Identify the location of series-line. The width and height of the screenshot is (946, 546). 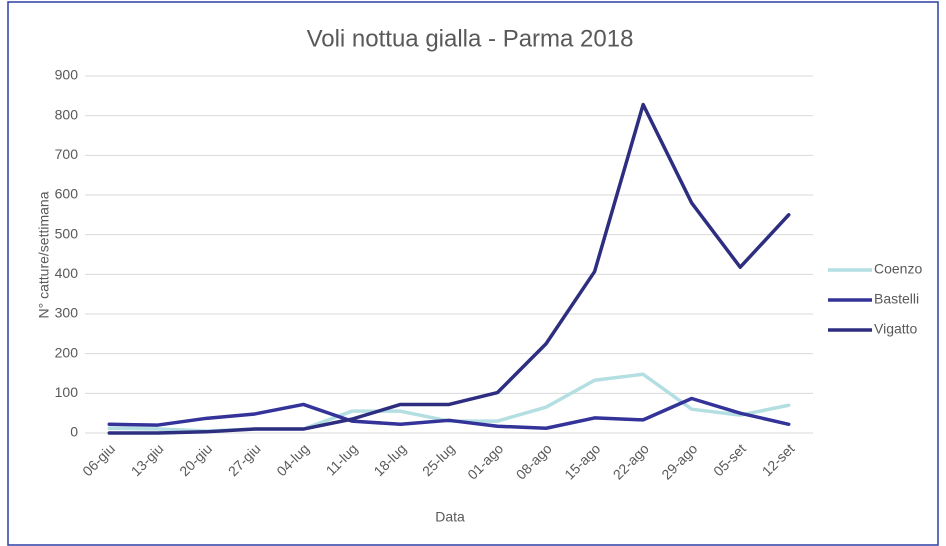
(449, 413).